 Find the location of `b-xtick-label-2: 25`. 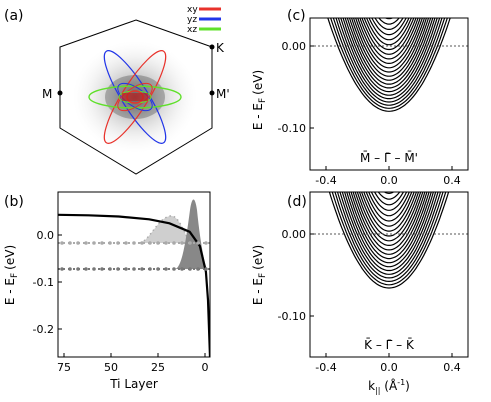

b-xtick-label-2: 25 is located at coordinates (158, 367).